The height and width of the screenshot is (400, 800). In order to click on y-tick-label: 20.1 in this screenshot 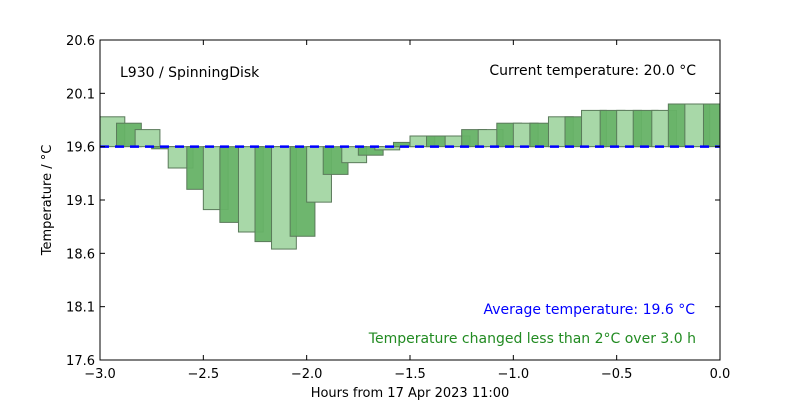, I will do `click(80, 94)`.